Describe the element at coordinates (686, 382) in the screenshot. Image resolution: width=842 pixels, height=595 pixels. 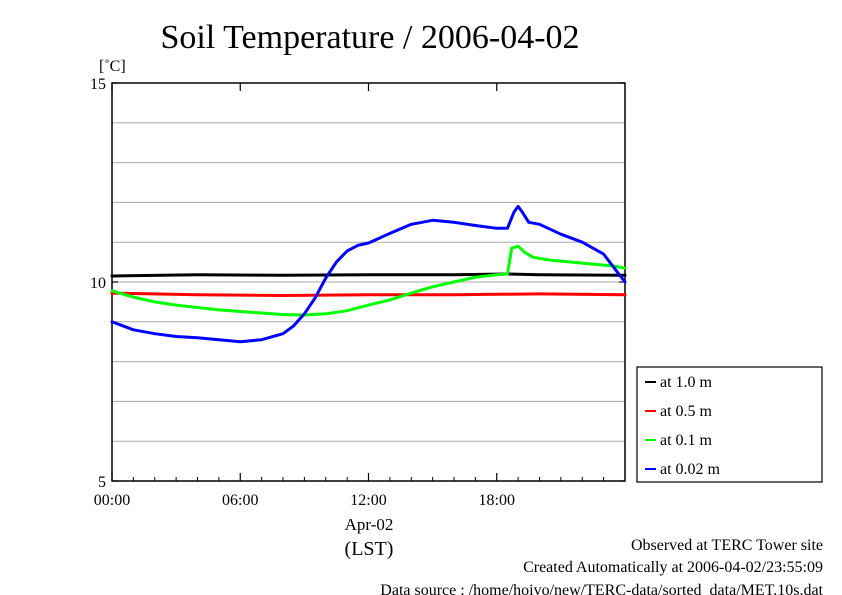
I see `legend-label: at 1.0 m` at that location.